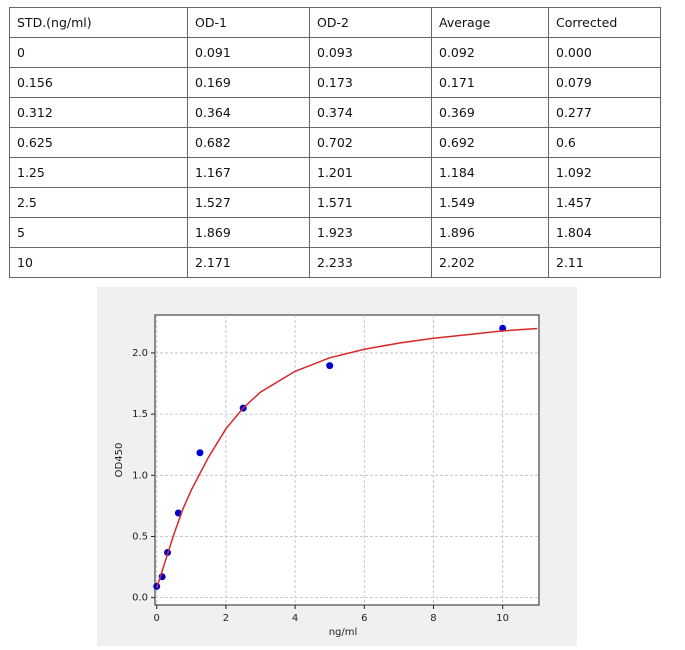  I want to click on table-cell: 2.5, so click(98, 202).